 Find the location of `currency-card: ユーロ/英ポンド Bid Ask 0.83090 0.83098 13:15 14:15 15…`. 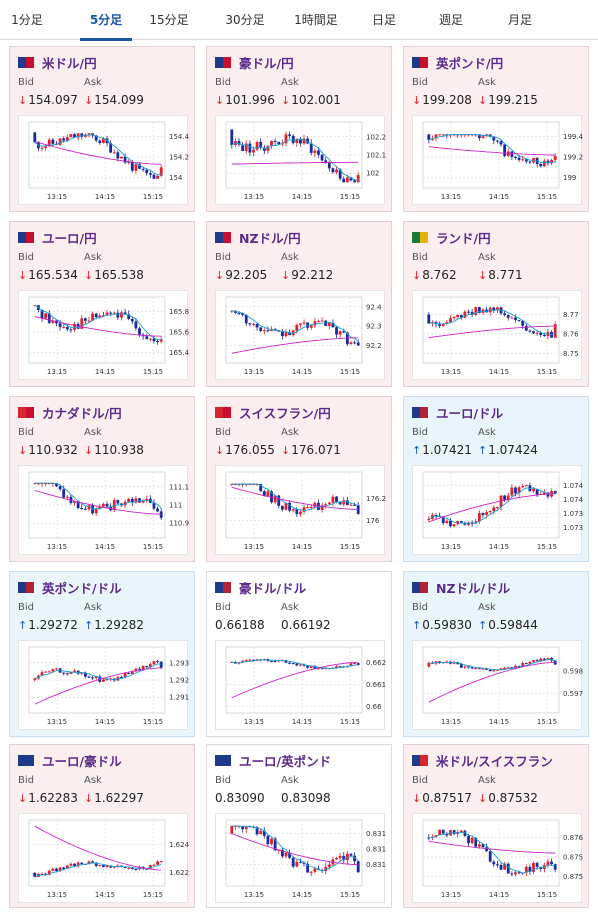

currency-card: ユーロ/英ポンド Bid Ask 0.83090 0.83098 13:15 14:15 15… is located at coordinates (299, 826).